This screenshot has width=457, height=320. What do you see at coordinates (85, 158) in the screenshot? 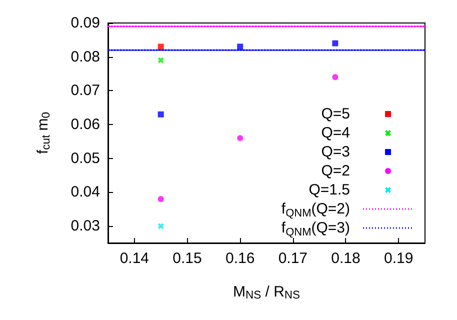
I see `y-tick-label: 0.05` at bounding box center [85, 158].